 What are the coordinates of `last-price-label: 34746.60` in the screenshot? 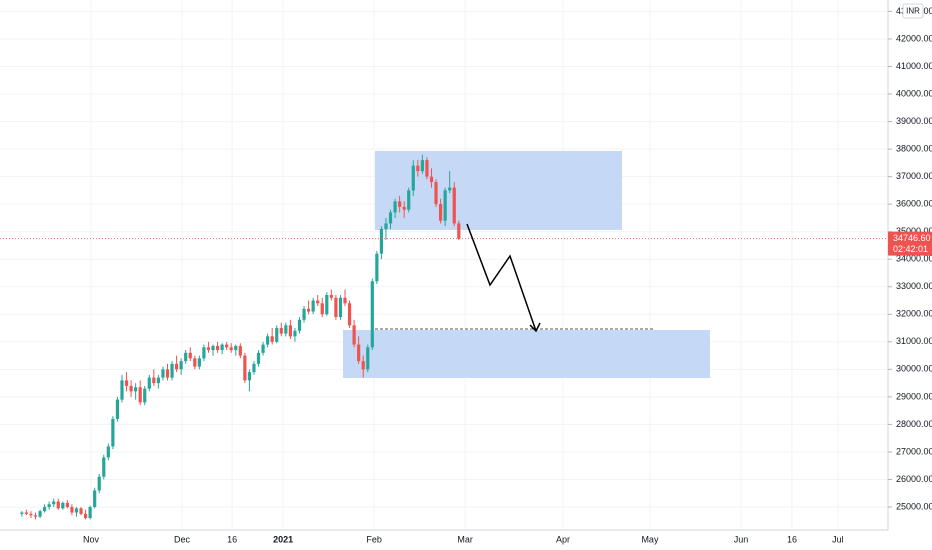 It's located at (912, 238).